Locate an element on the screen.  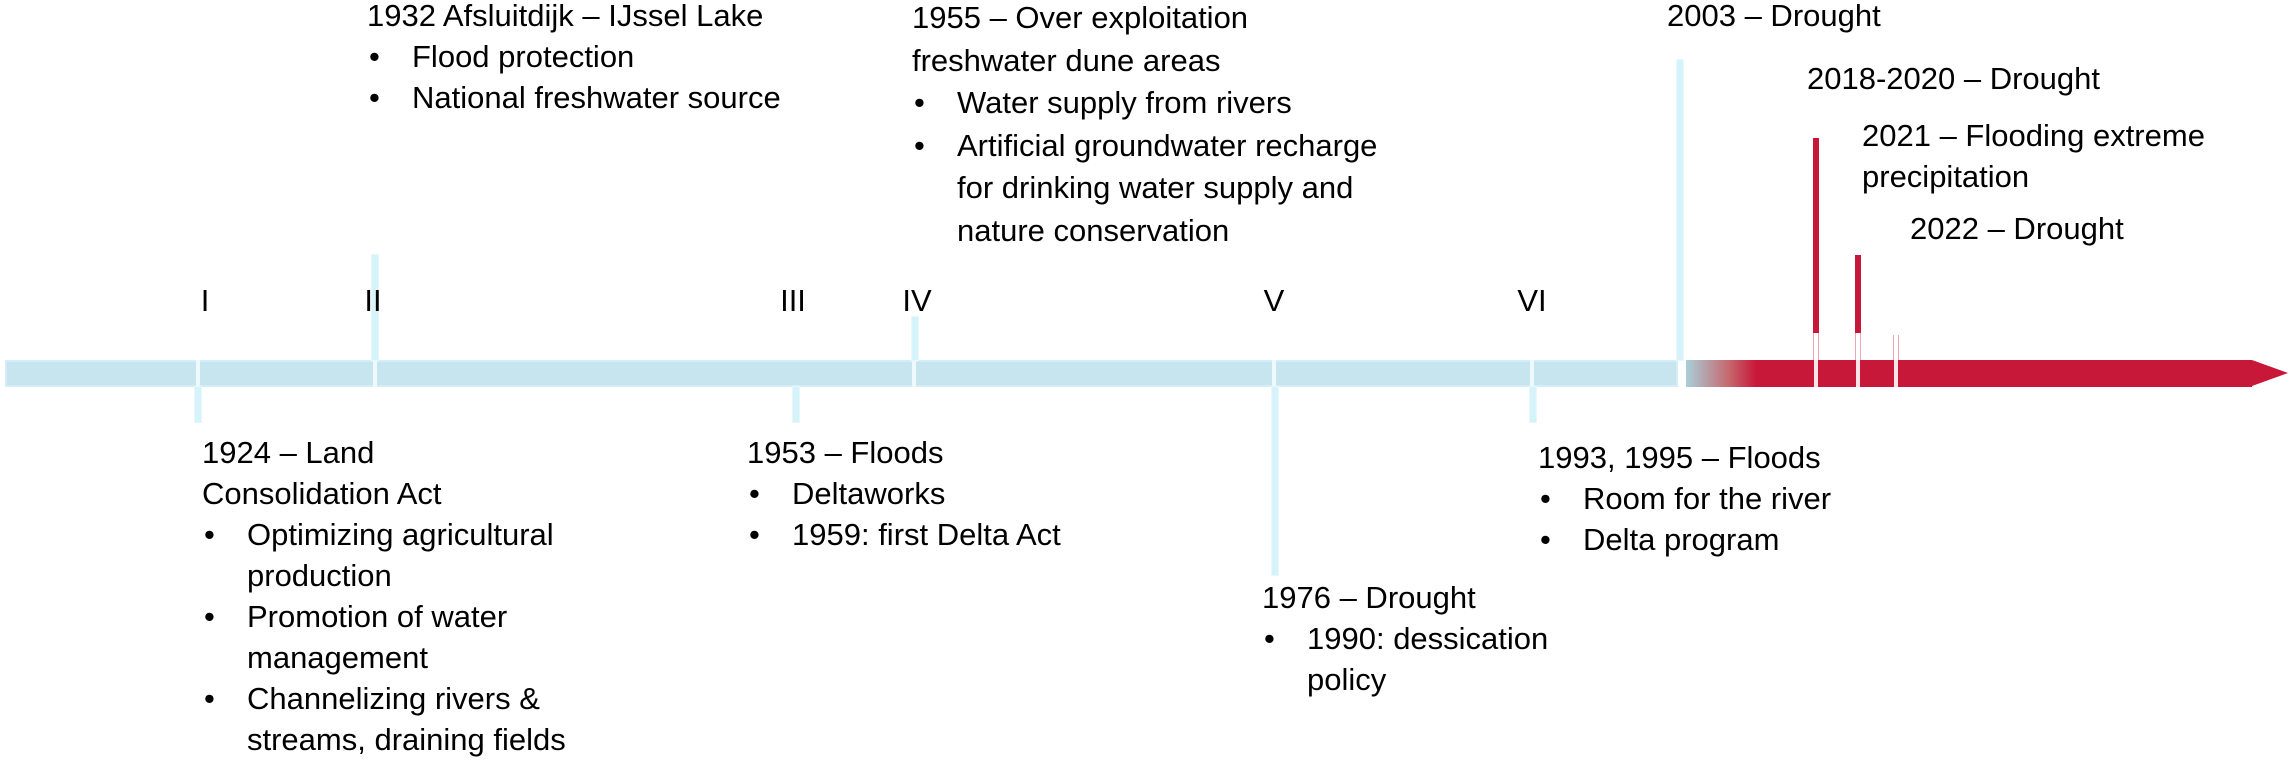
tick-2021-base is located at coordinates (1858, 346).